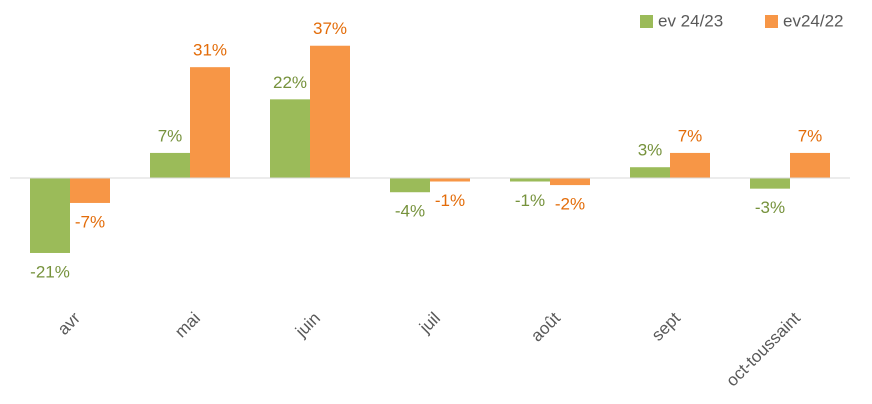 This screenshot has height=404, width=872. What do you see at coordinates (690, 20) in the screenshot?
I see `legend-label: ev 24/23` at bounding box center [690, 20].